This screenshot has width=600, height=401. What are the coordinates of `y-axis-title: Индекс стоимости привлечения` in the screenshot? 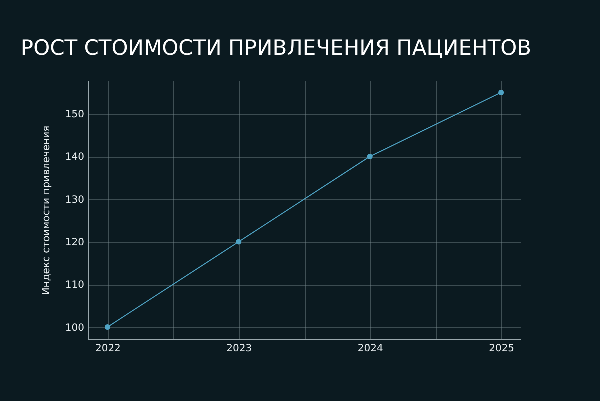 It's located at (46, 211).